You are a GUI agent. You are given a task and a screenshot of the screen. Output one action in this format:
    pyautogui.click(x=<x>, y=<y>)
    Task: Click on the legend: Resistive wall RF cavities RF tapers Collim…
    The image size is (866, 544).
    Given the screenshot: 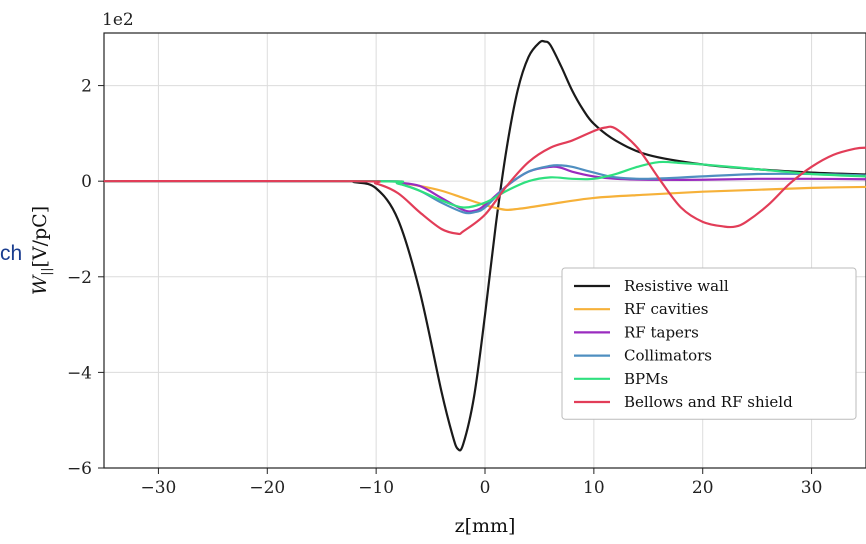 What is the action you would take?
    pyautogui.click(x=709, y=343)
    